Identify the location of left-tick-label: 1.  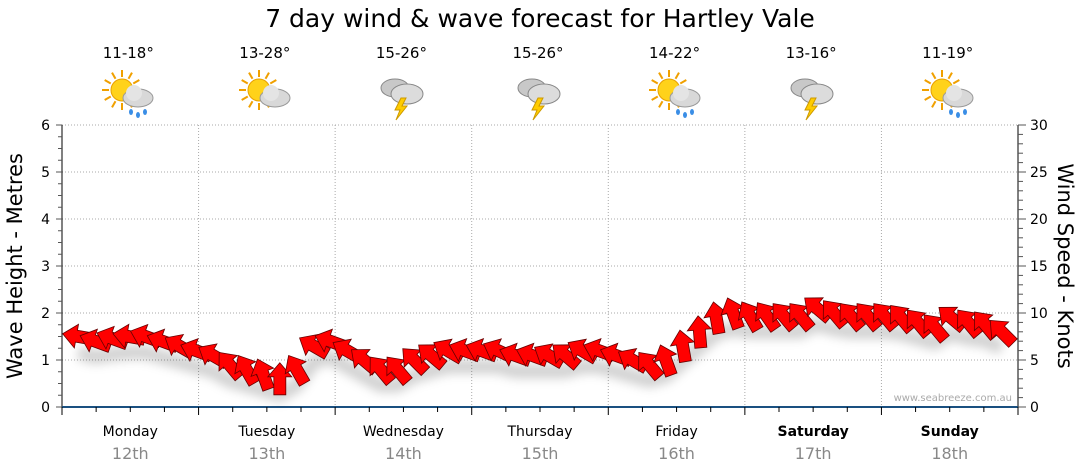
(45, 361).